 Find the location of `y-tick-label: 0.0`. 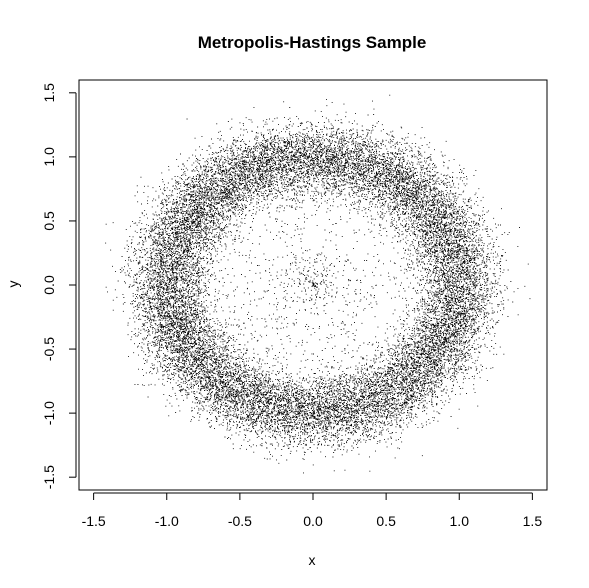

y-tick-label: 0.0 is located at coordinates (49, 285).